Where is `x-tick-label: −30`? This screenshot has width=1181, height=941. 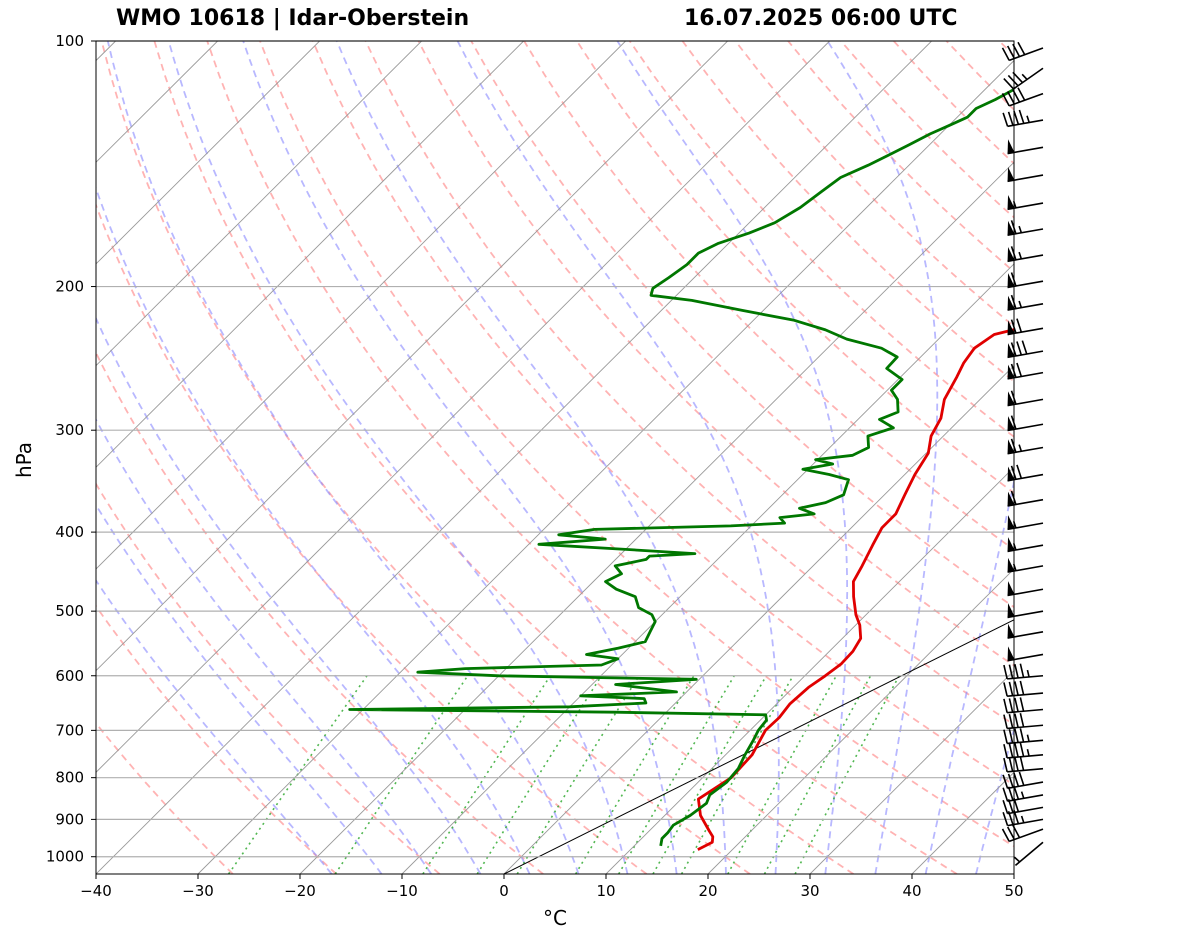 x-tick-label: −30 is located at coordinates (198, 891).